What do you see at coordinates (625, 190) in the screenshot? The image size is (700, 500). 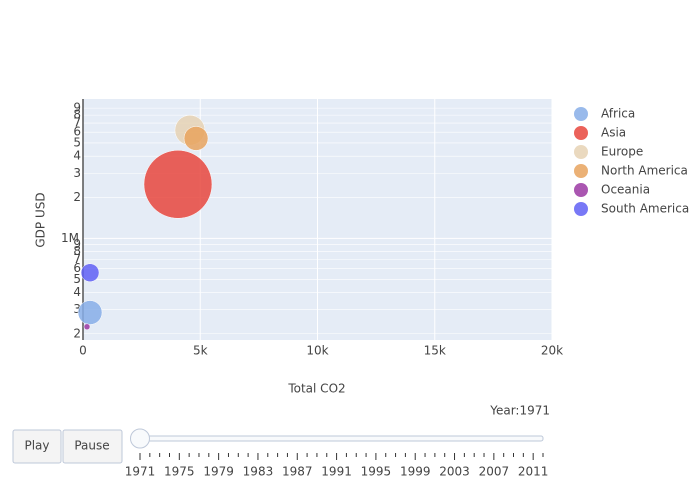 I see `legend-label: Oceania` at bounding box center [625, 190].